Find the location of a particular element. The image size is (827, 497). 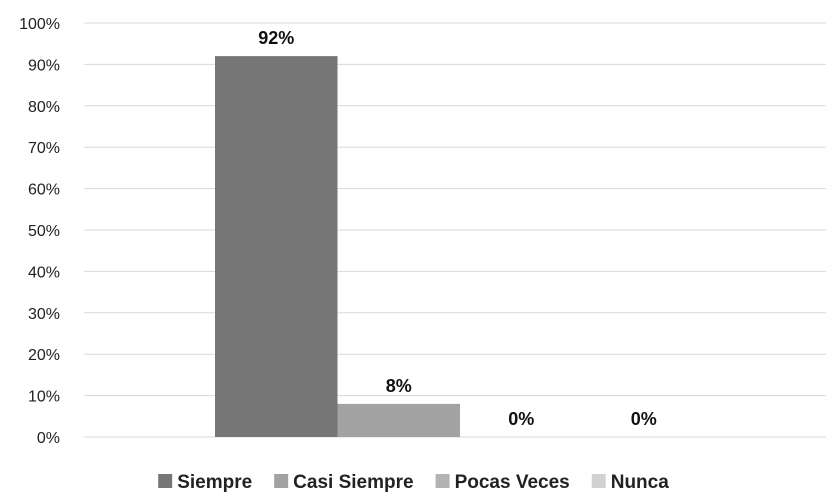

y-tick-label: 70% is located at coordinates (44, 148).